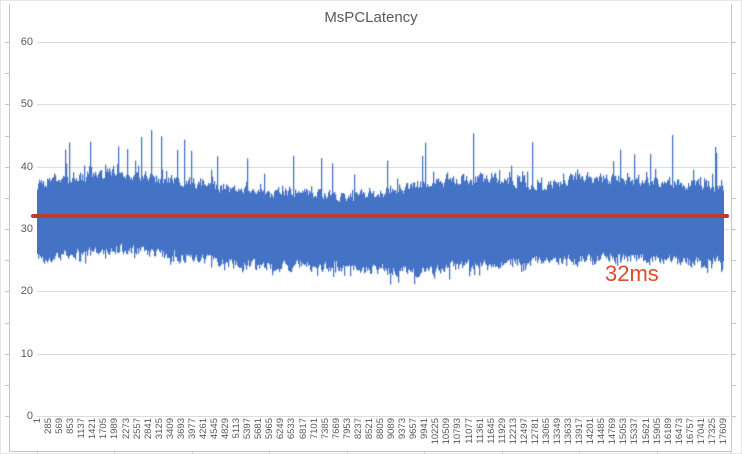  I want to click on y-axis-line-right, so click(731, 228).